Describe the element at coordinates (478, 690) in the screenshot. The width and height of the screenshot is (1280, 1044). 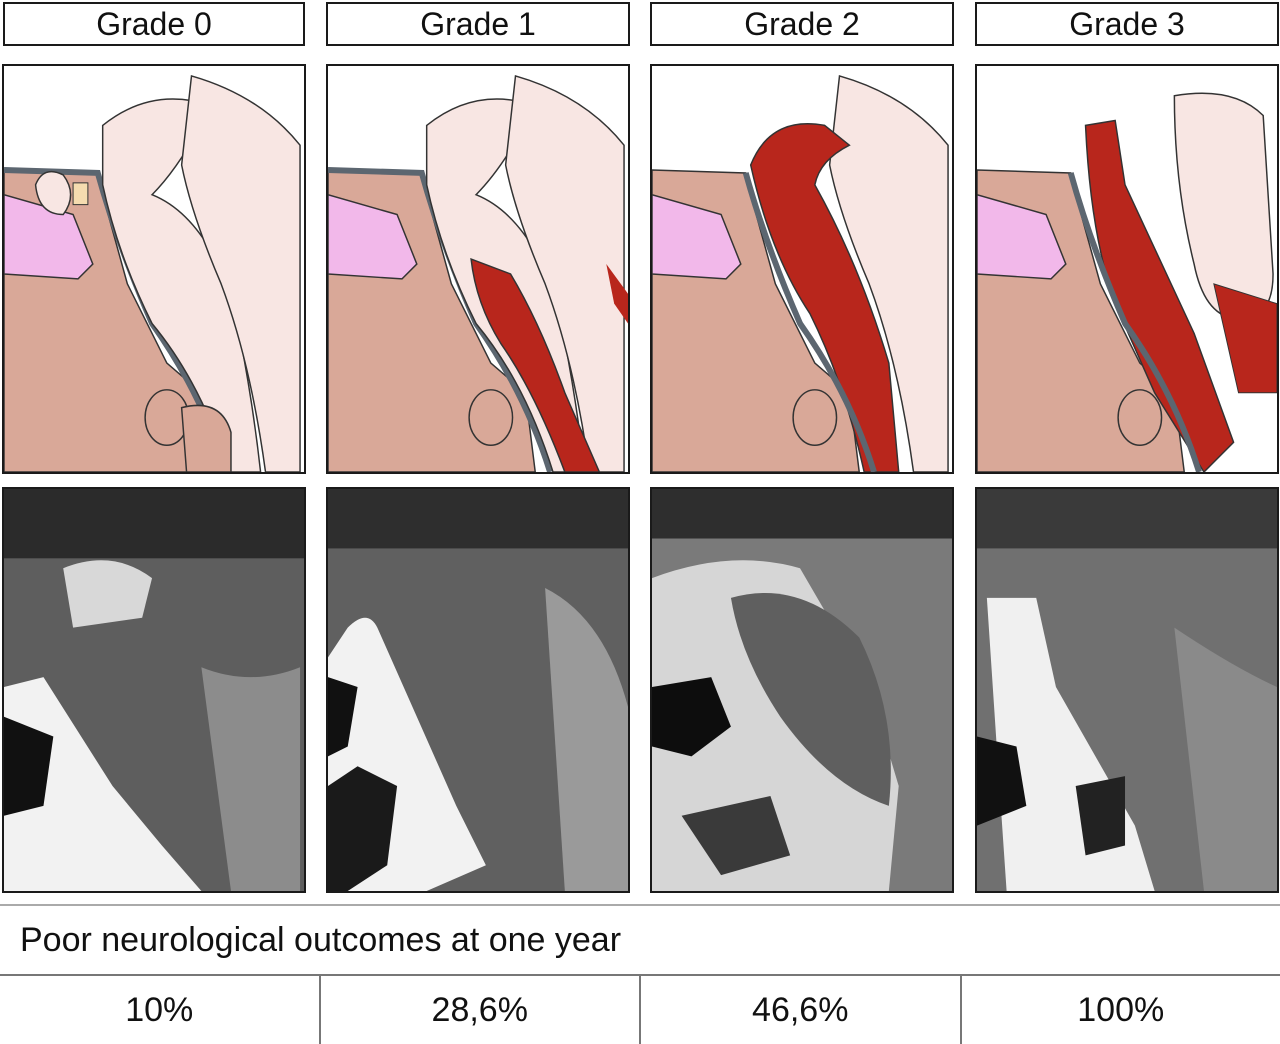
I see `grade-1-ct-scan` at that location.